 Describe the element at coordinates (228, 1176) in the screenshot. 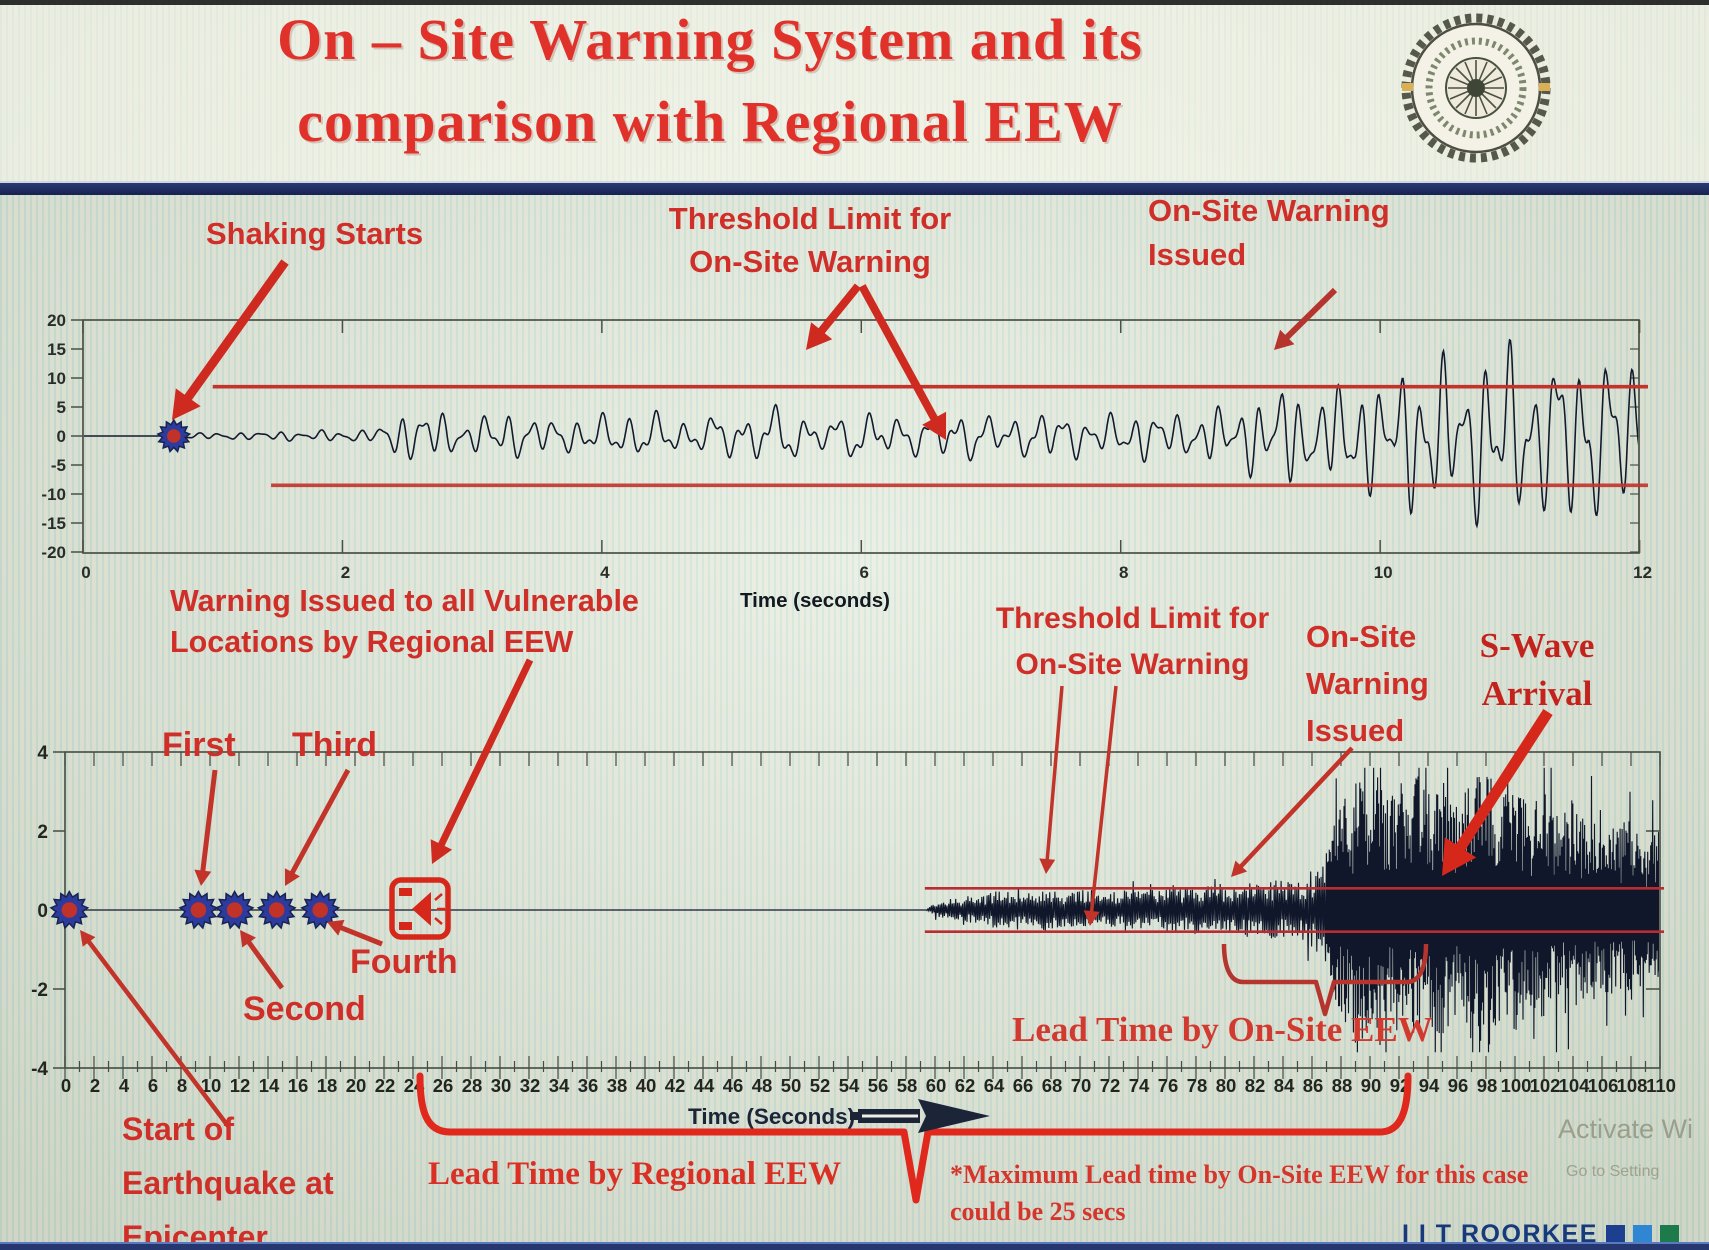

I see `label-start-of-earthquake: Start of Earthquake at Epicenter` at that location.